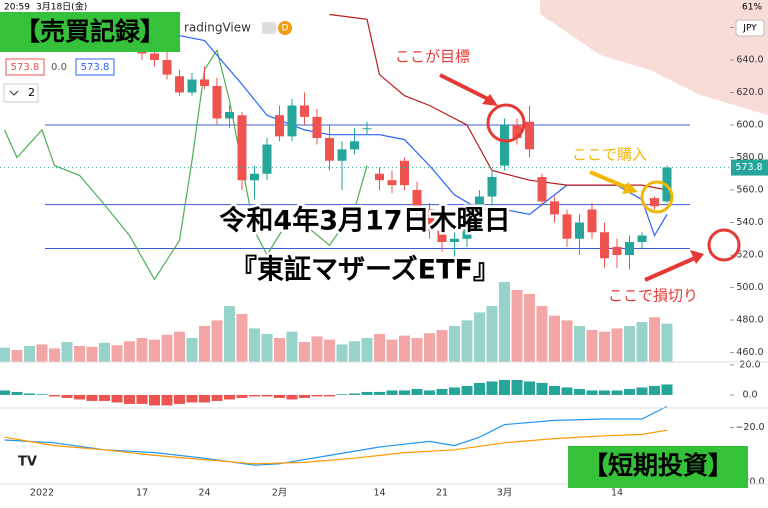 Image resolution: width=768 pixels, height=508 pixels. Describe the element at coordinates (280, 493) in the screenshot. I see `x-tick-label: 2月` at that location.